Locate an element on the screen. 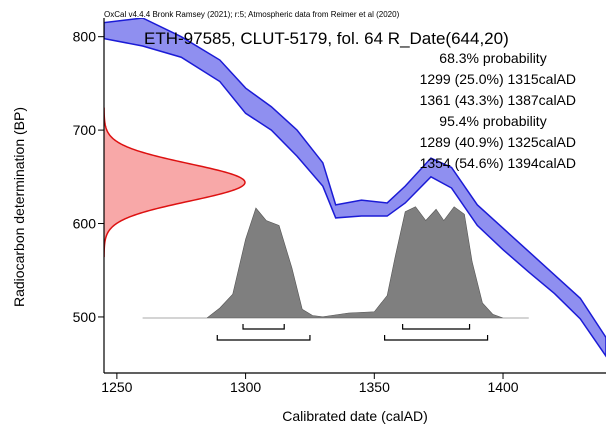 This screenshot has width=606, height=428. x-axis-label: Calibrated date (calAD) is located at coordinates (355, 416).